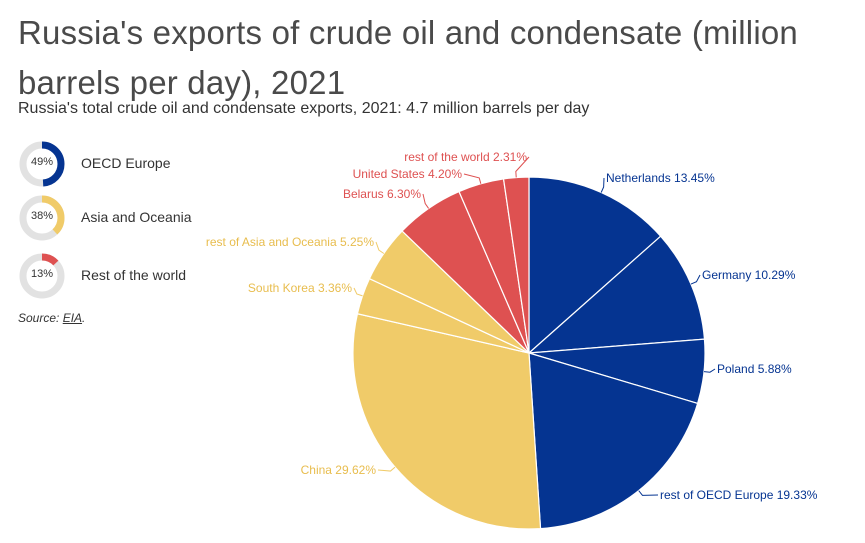 The height and width of the screenshot is (543, 865). I want to click on leader-line-poland, so click(709, 370).